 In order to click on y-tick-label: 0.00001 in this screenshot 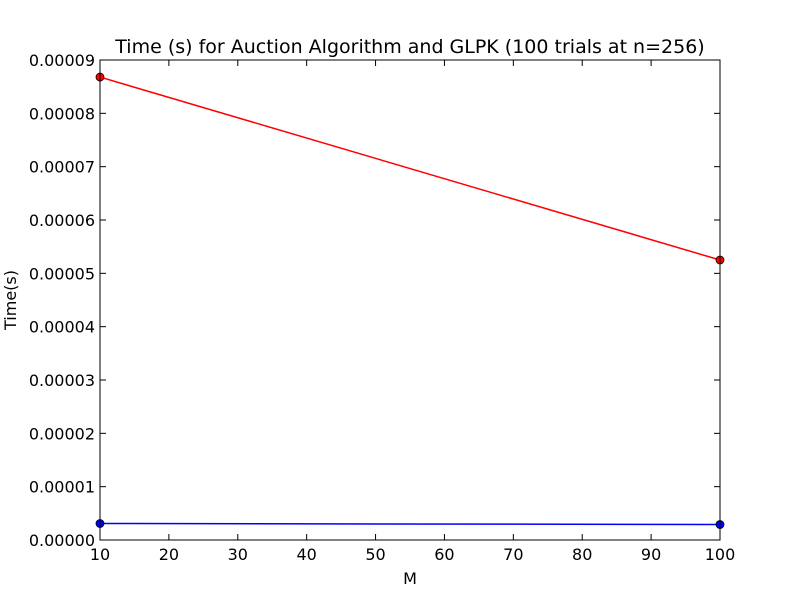, I will do `click(62, 487)`.